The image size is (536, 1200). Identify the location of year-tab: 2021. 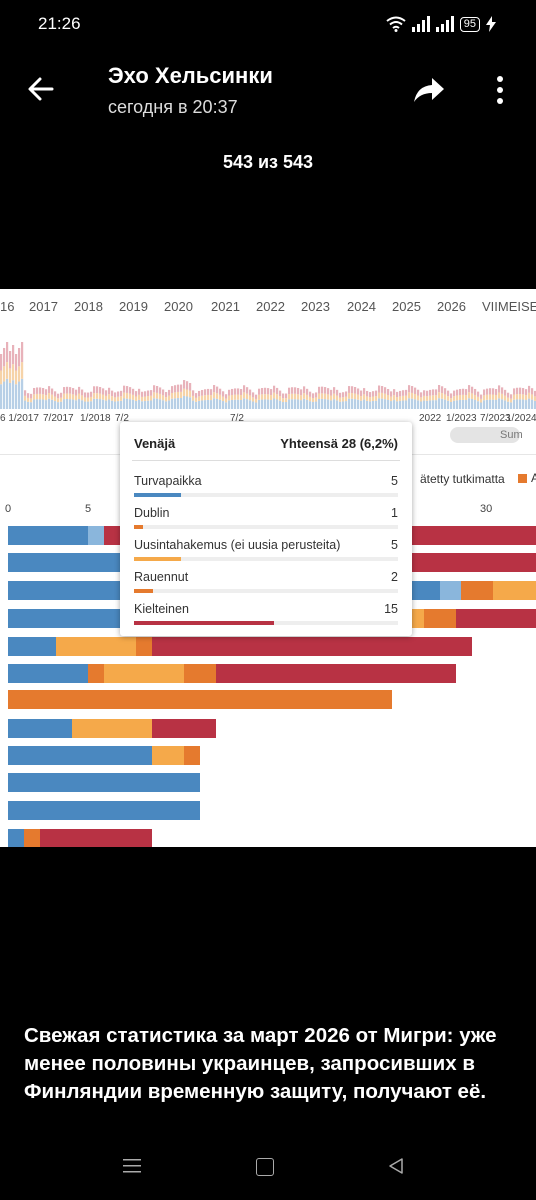
(225, 306).